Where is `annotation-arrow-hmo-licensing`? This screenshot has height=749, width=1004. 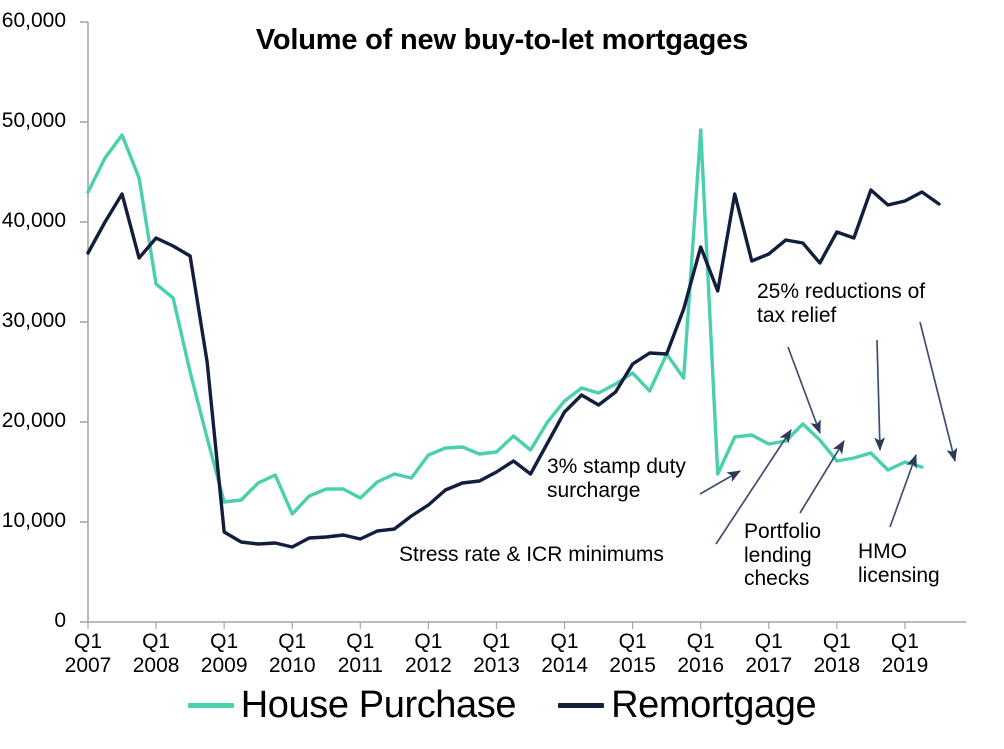
annotation-arrow-hmo-licensing is located at coordinates (903, 491).